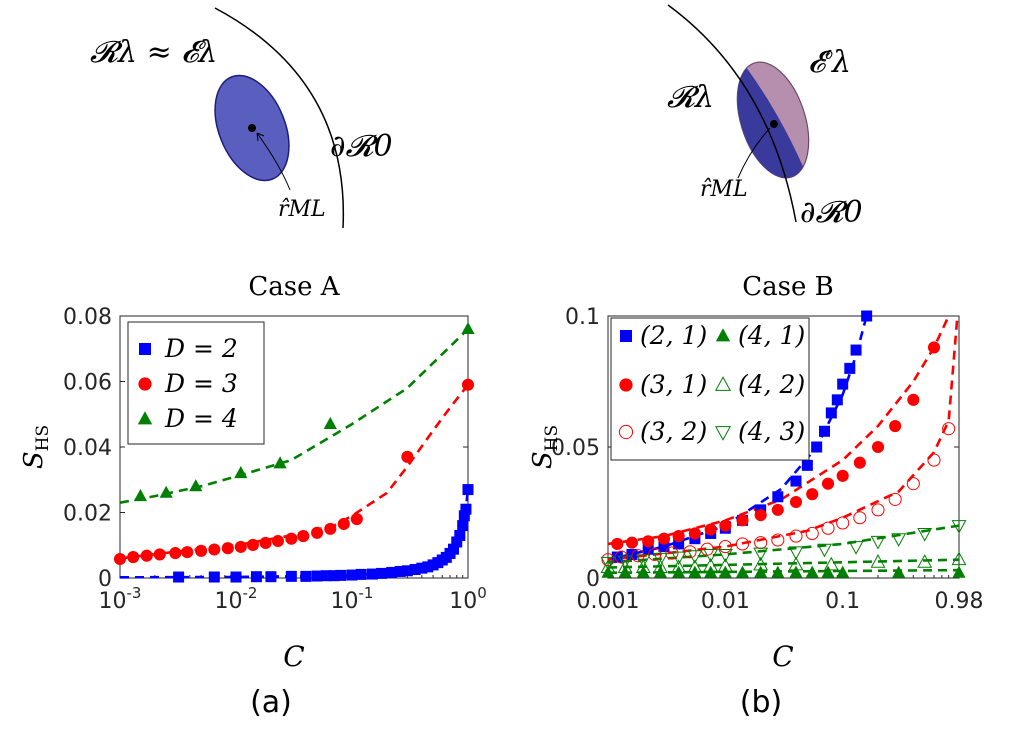 The width and height of the screenshot is (1013, 729). I want to click on ml-point-a, so click(252, 128).